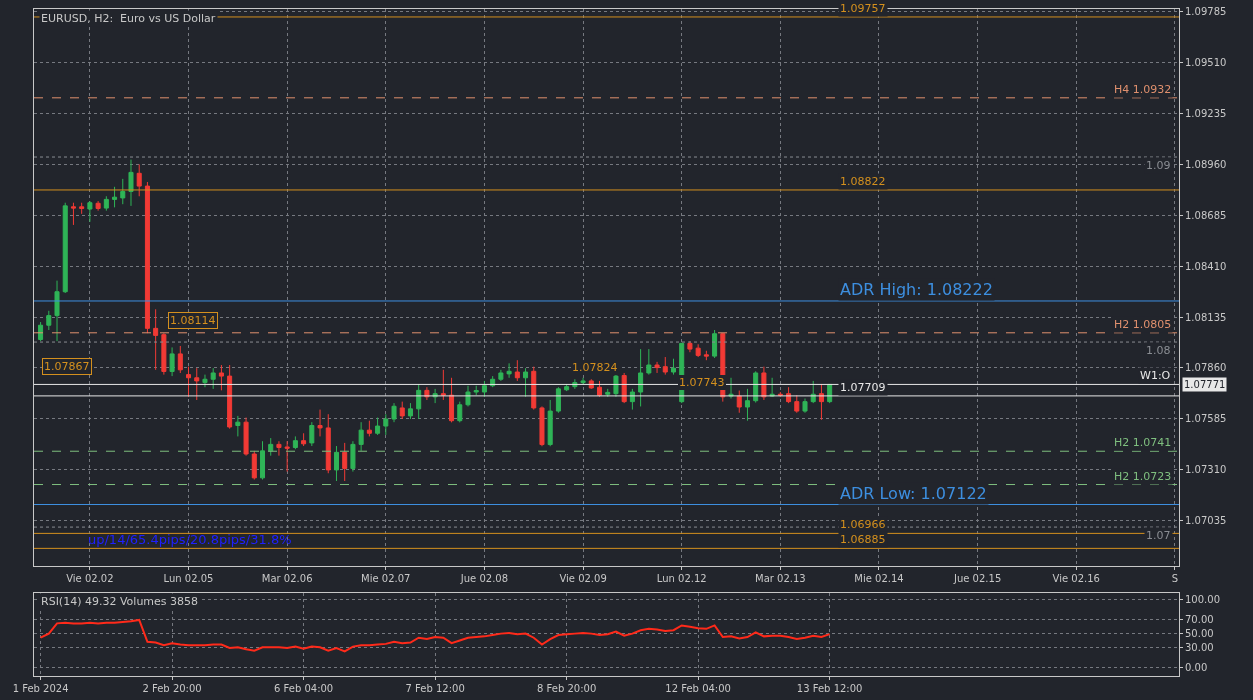  I want to click on x-tick-label: Lun 02.12, so click(681, 578).